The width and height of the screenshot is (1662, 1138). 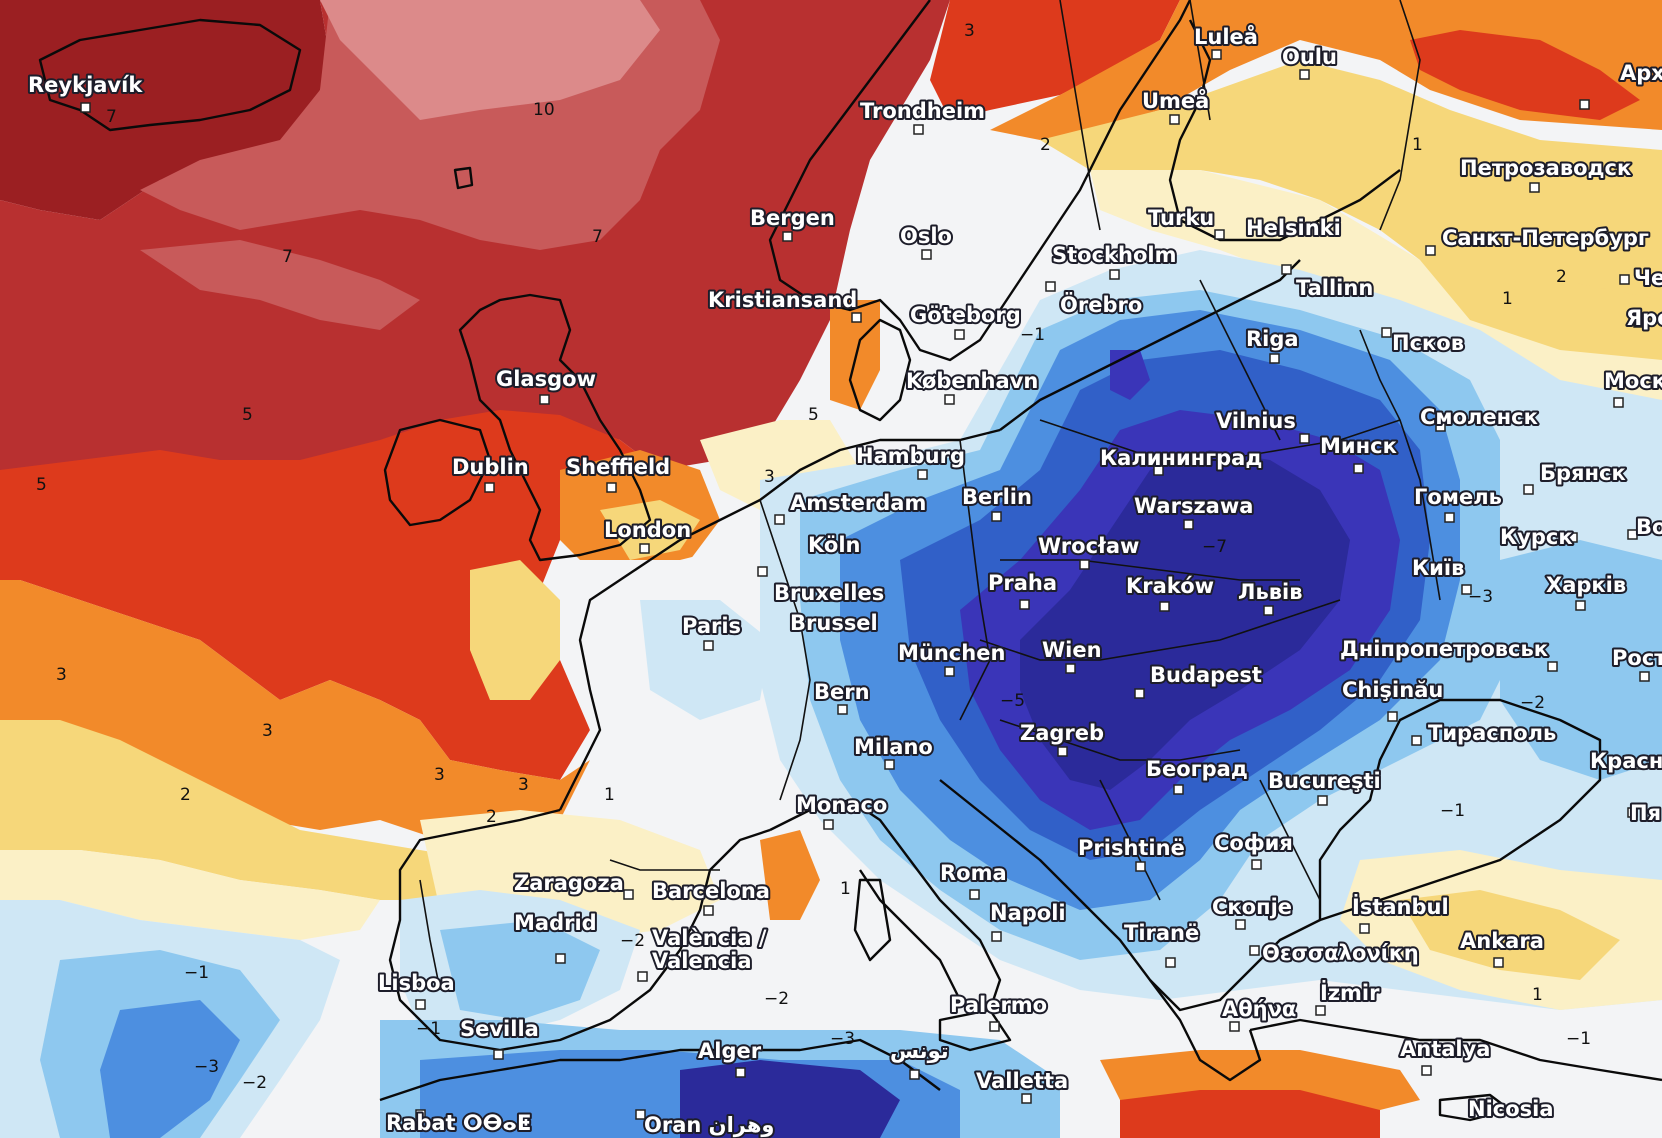 What do you see at coordinates (520, 970) in the screenshot?
I see `field-iberia-light-blue` at bounding box center [520, 970].